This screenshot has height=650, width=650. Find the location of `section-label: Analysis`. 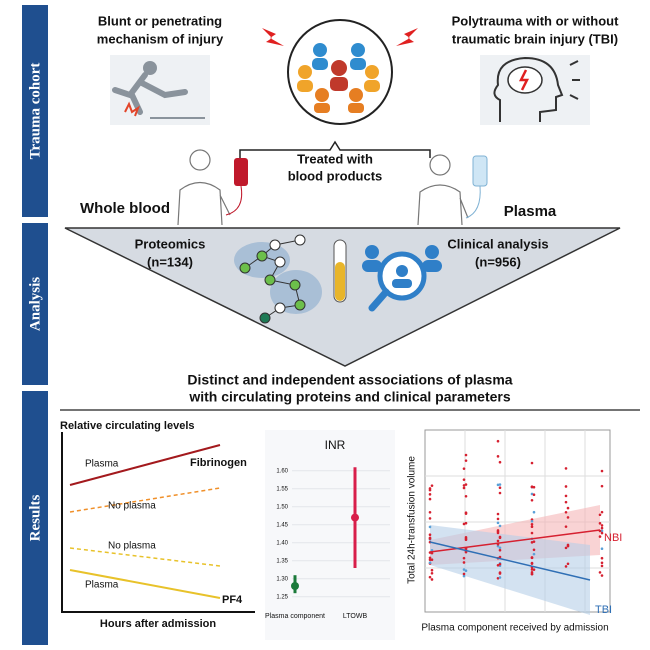

section-label: Analysis is located at coordinates (35, 304).